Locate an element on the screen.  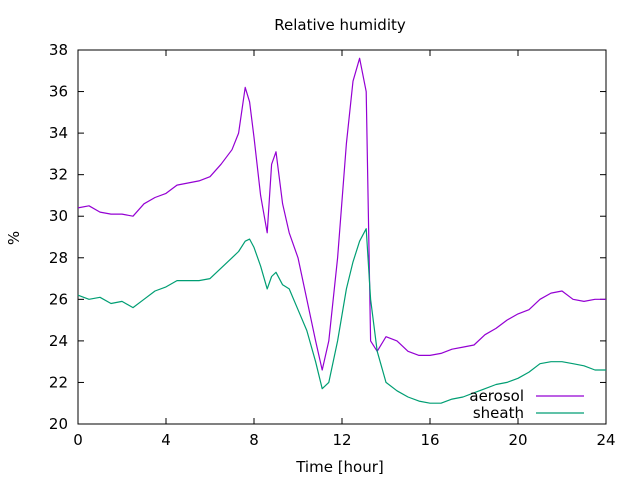
x-tick-label: 12 is located at coordinates (341, 440).